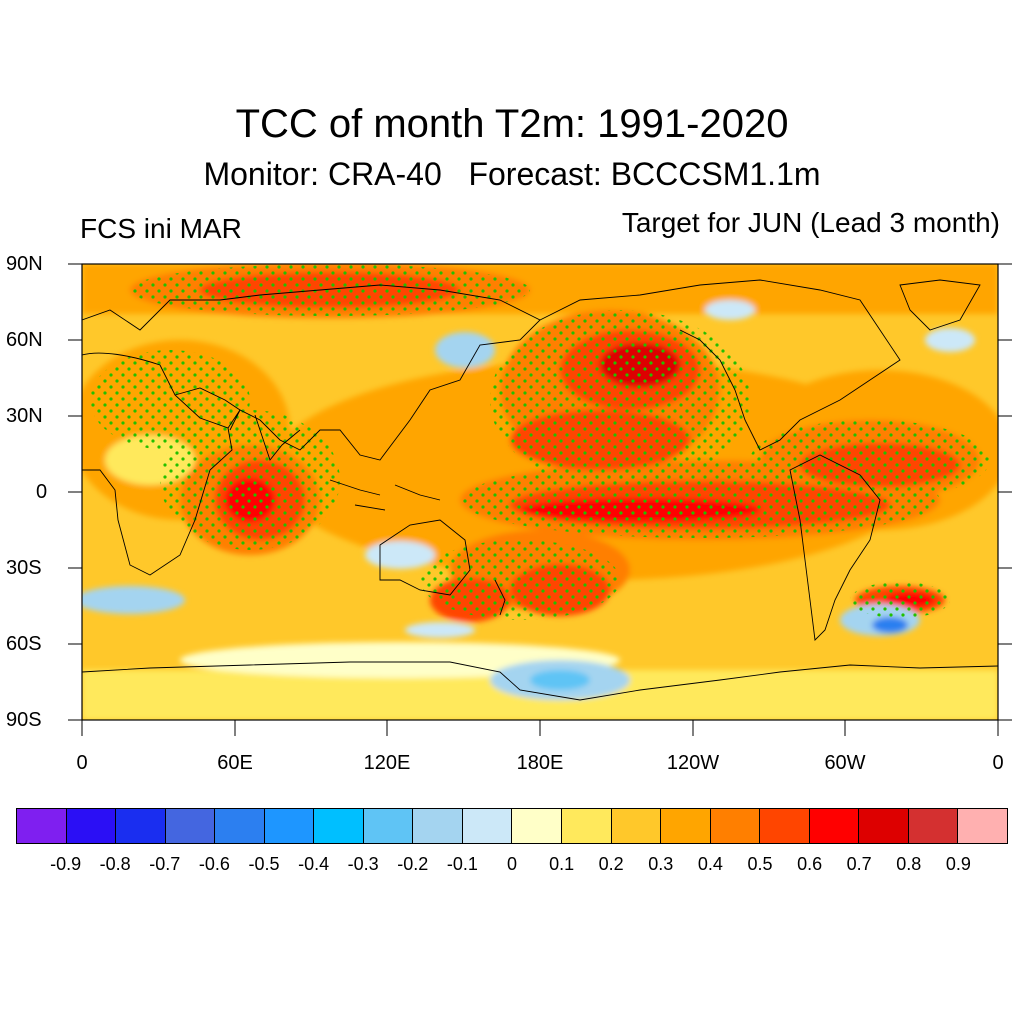  What do you see at coordinates (24, 264) in the screenshot?
I see `lat-label-90n: 90N` at bounding box center [24, 264].